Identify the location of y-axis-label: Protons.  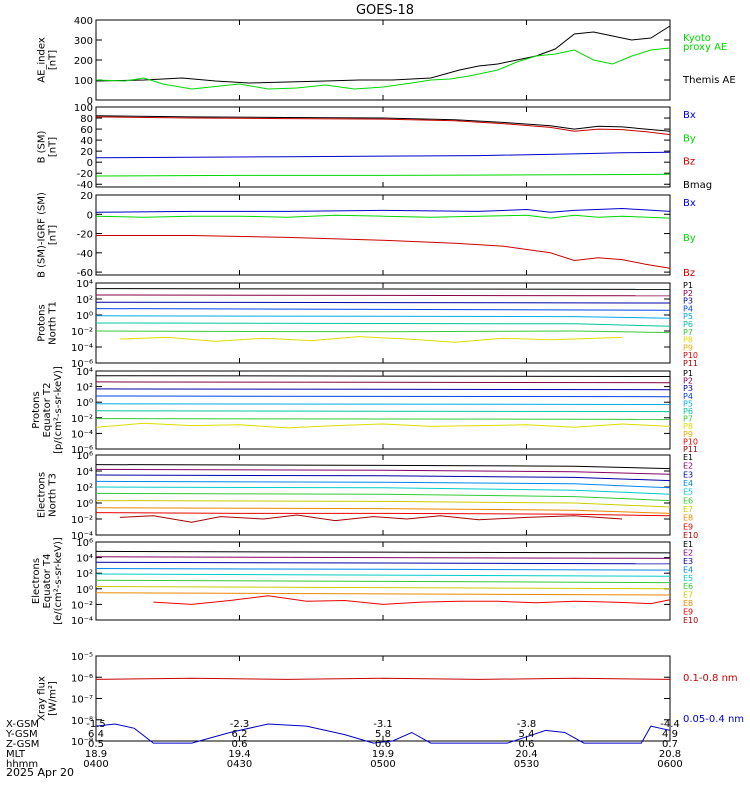
(36, 409).